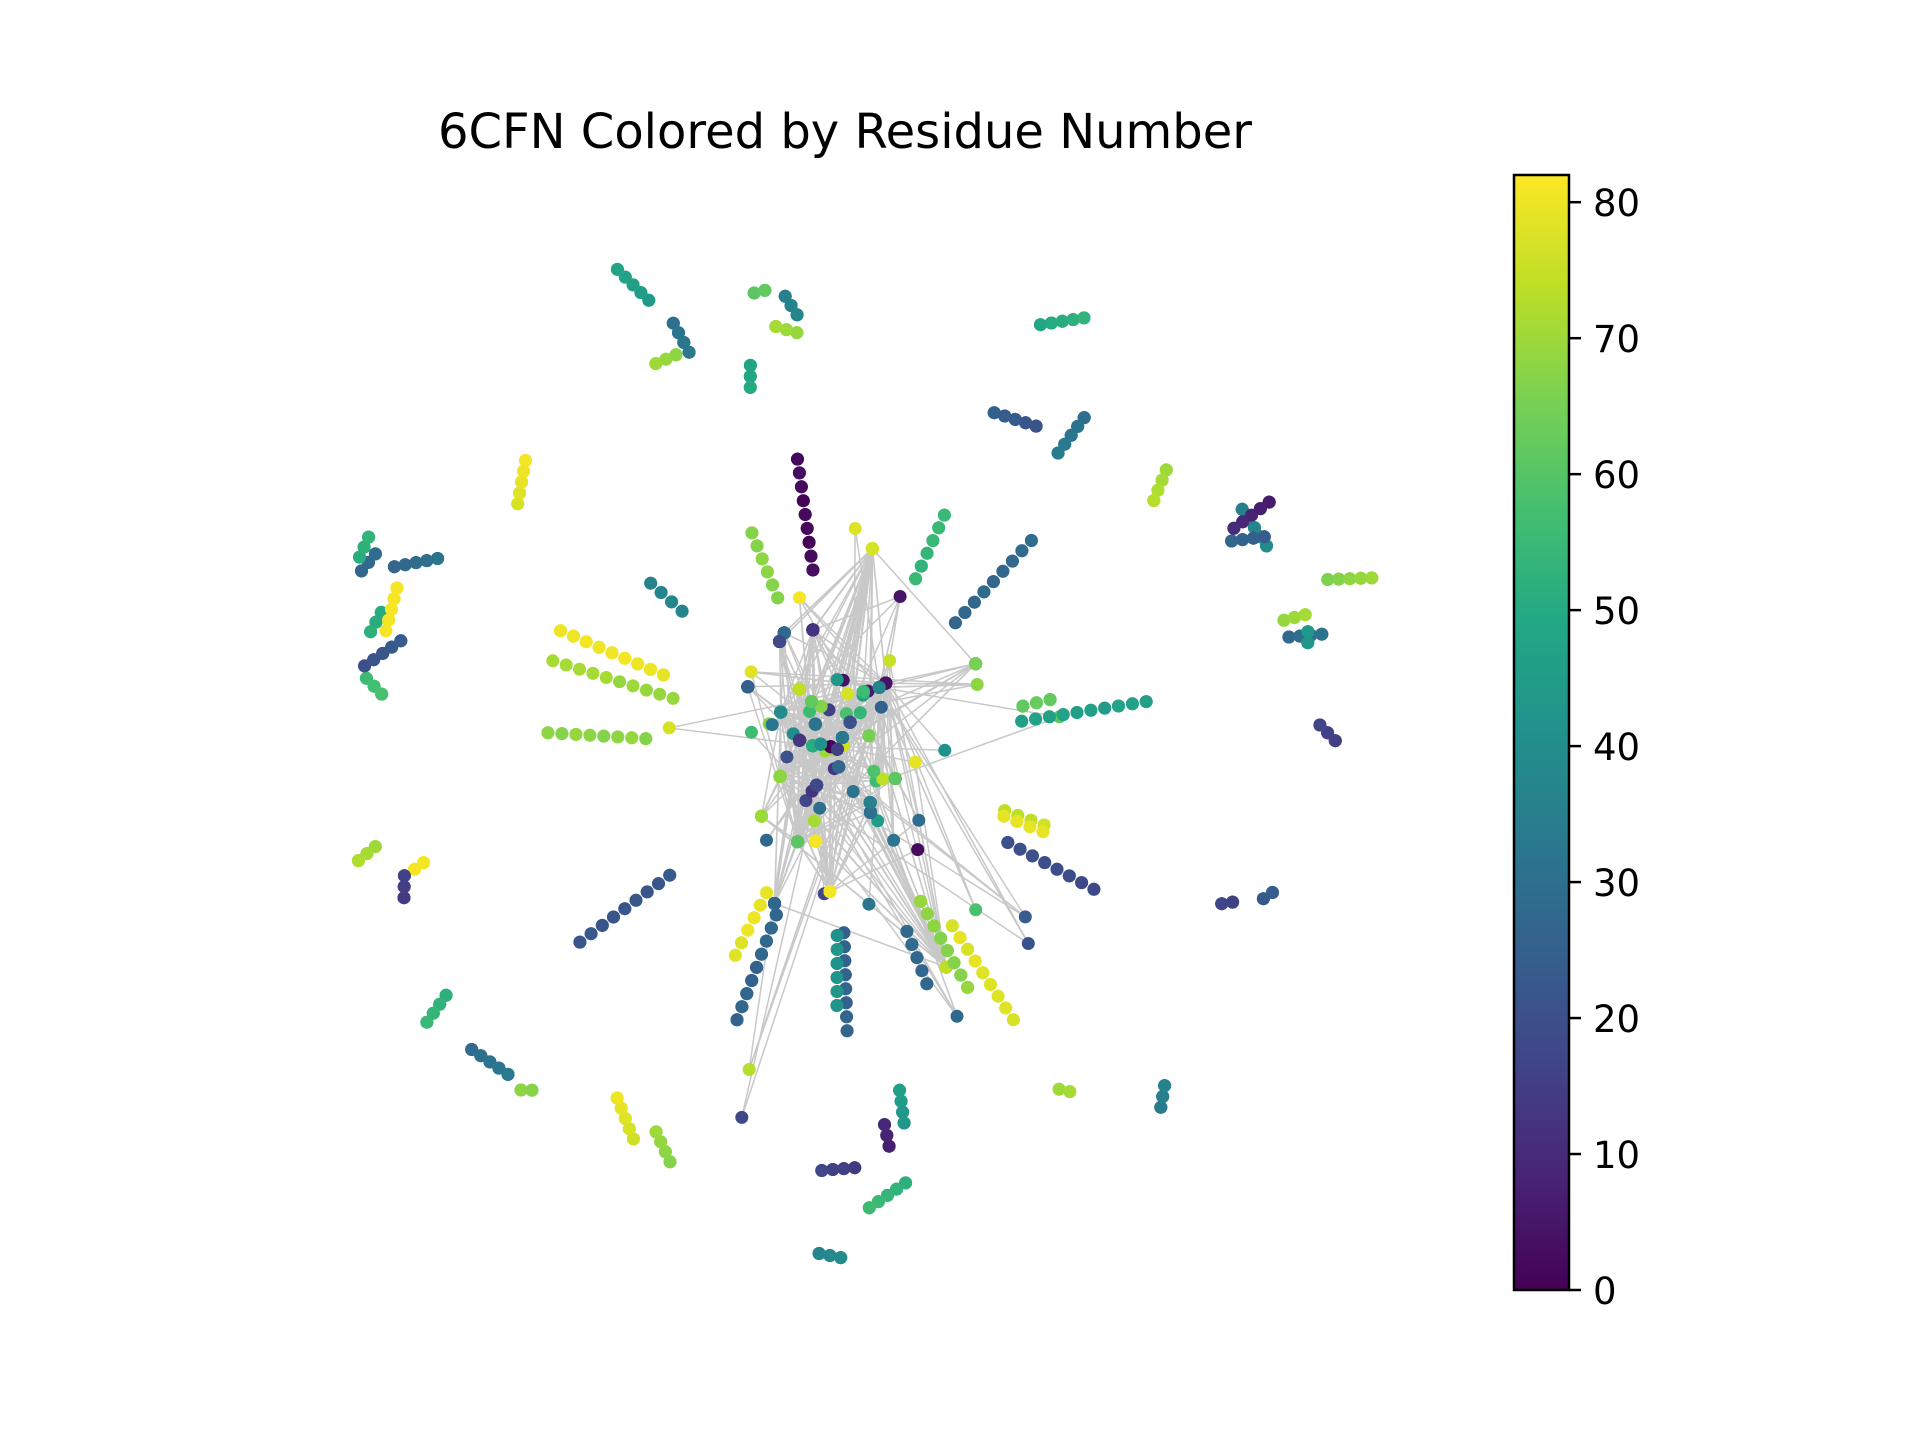  I want to click on colorbar-gradient, so click(1541, 732).